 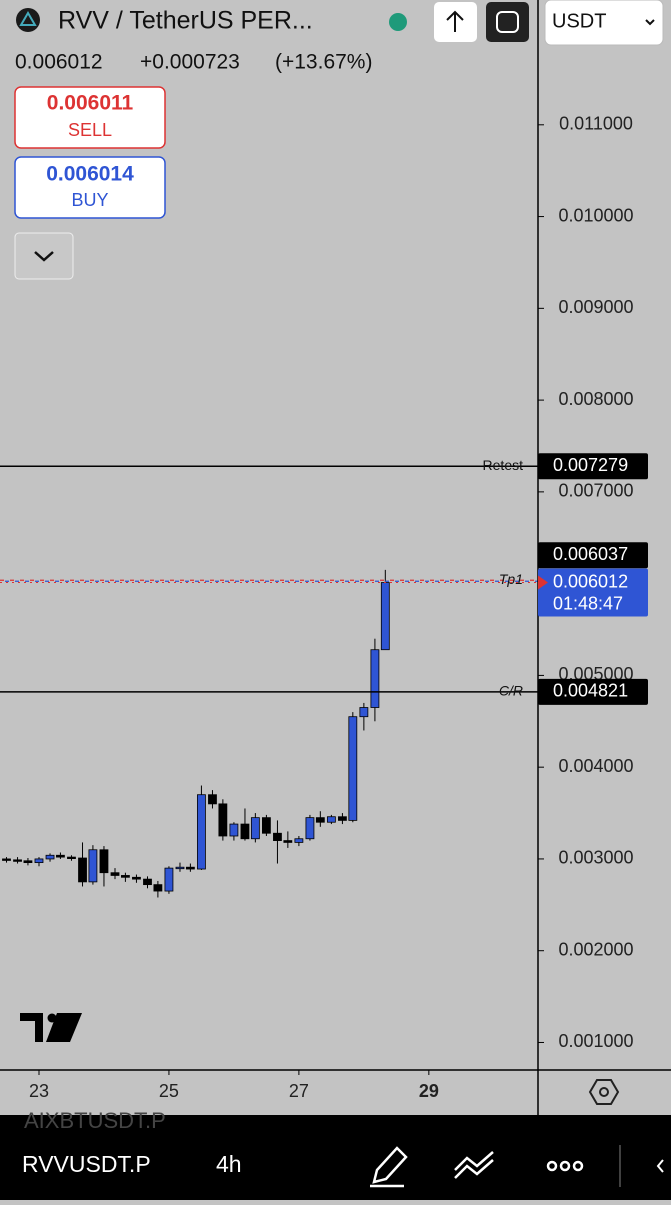 I want to click on bottom-bar, so click(x=335, y=1157).